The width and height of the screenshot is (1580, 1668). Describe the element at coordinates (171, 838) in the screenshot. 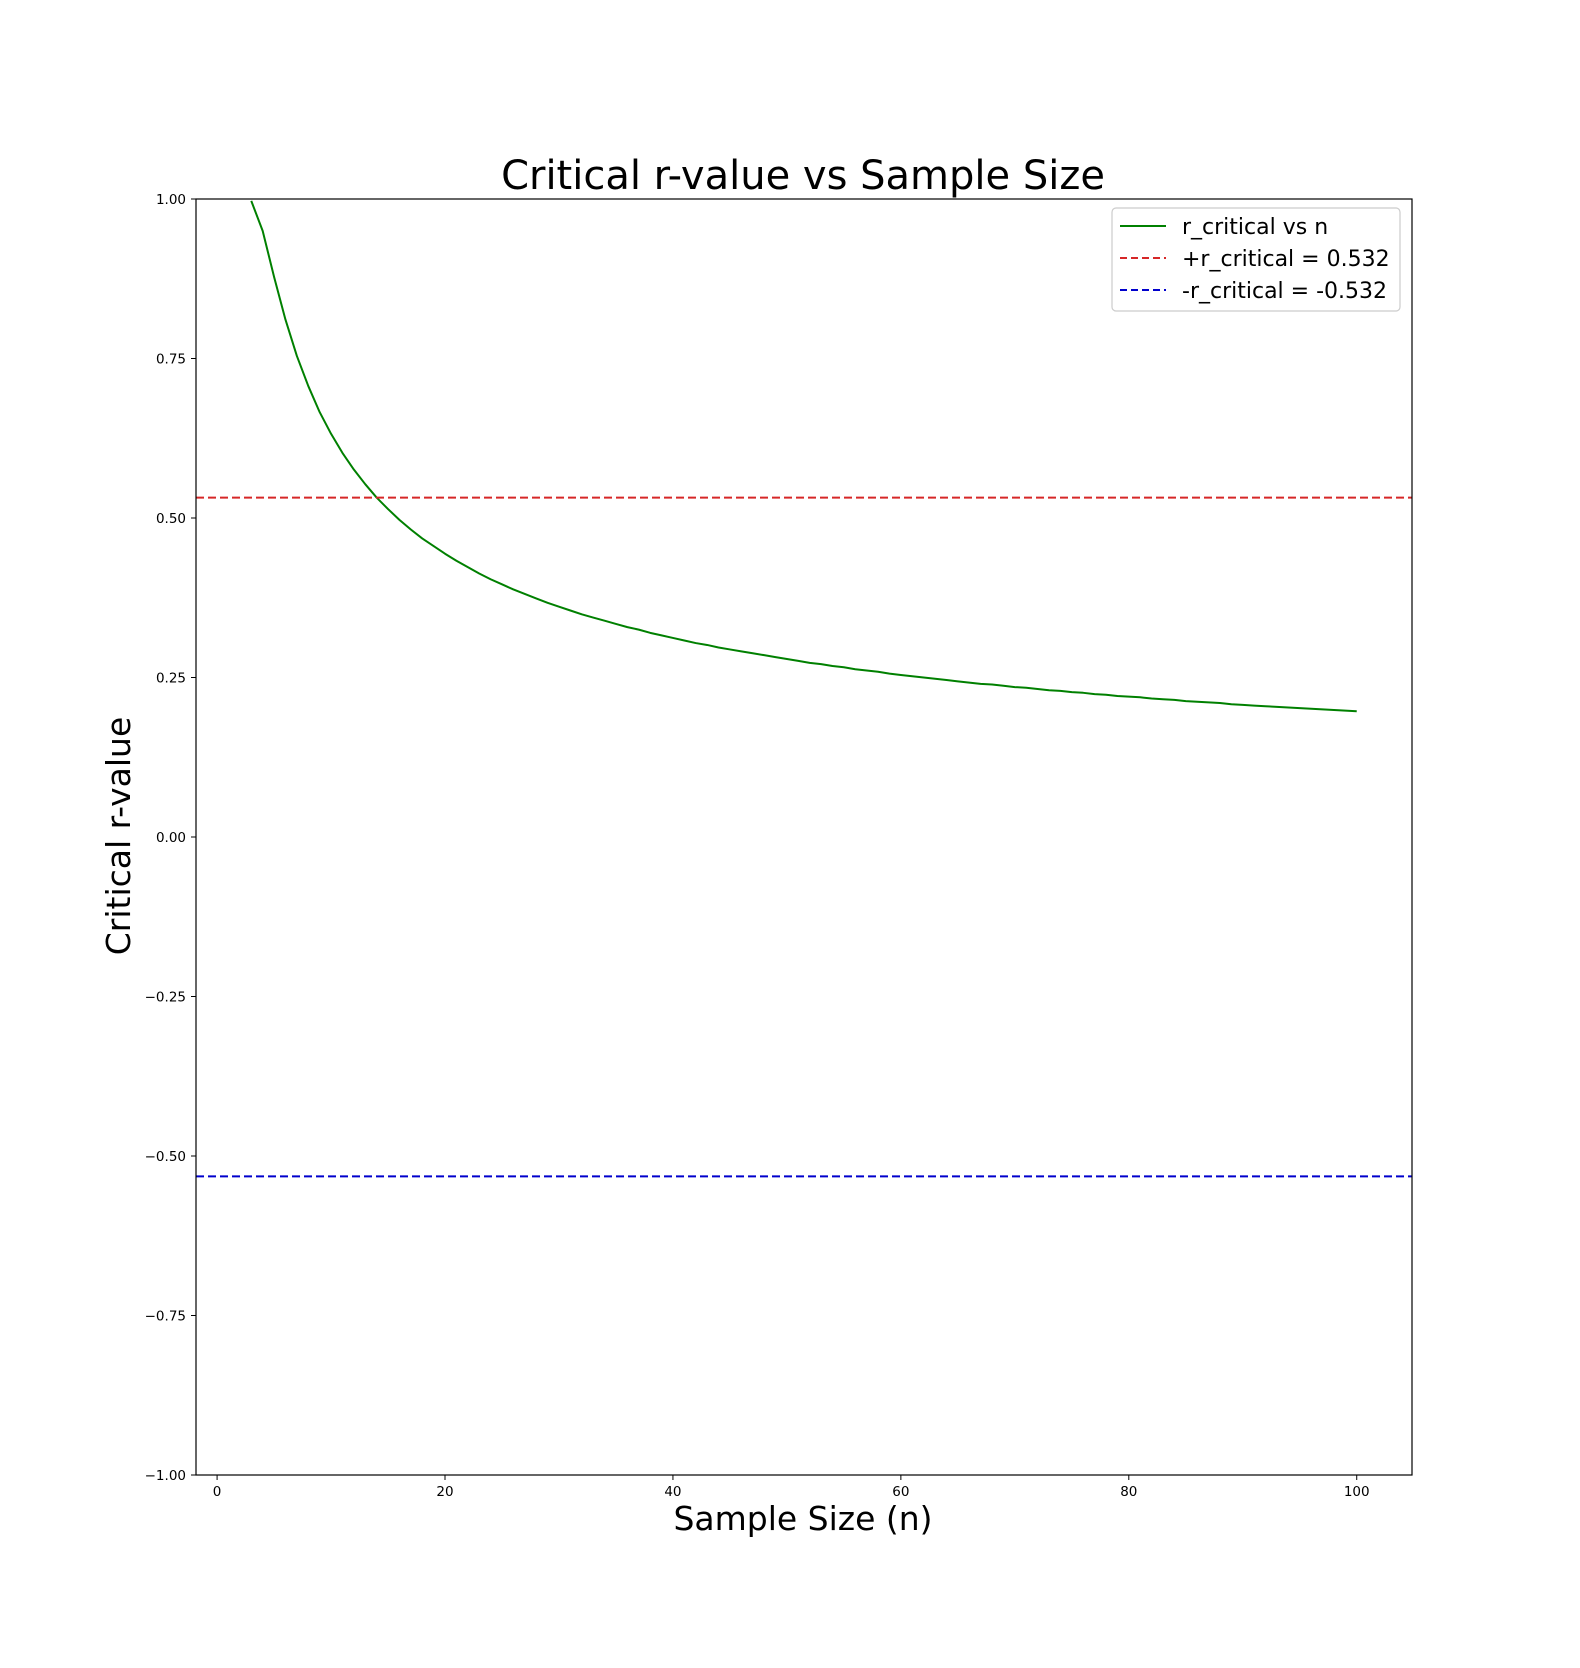

I see `y-tick-label-4: 0.00` at that location.